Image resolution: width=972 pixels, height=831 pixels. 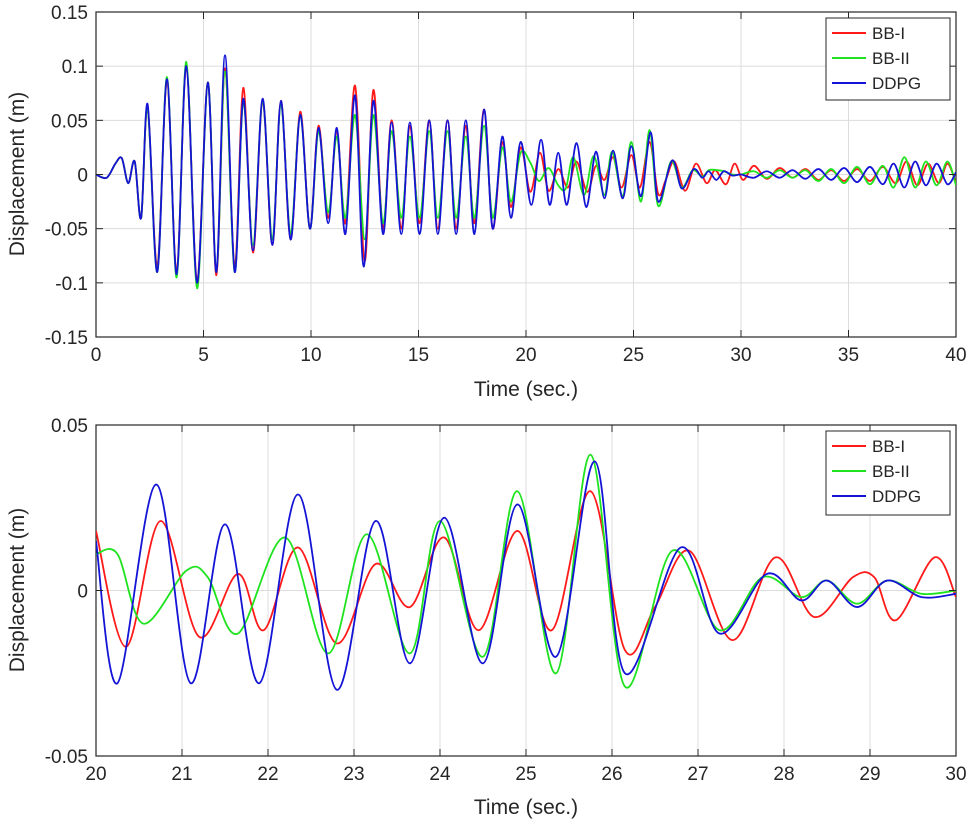 I want to click on bottom-x-axis-label: Time (sec.), so click(x=526, y=807).